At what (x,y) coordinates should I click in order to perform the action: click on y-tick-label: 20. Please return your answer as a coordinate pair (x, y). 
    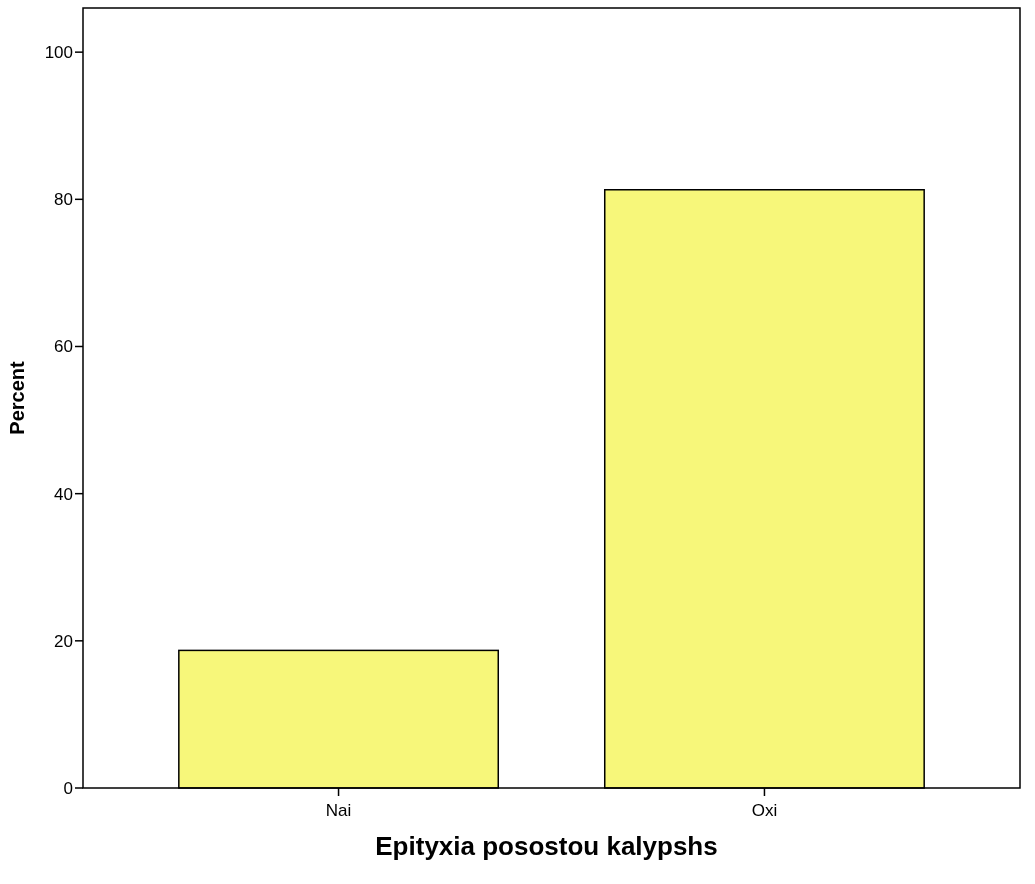
    Looking at the image, I should click on (63, 641).